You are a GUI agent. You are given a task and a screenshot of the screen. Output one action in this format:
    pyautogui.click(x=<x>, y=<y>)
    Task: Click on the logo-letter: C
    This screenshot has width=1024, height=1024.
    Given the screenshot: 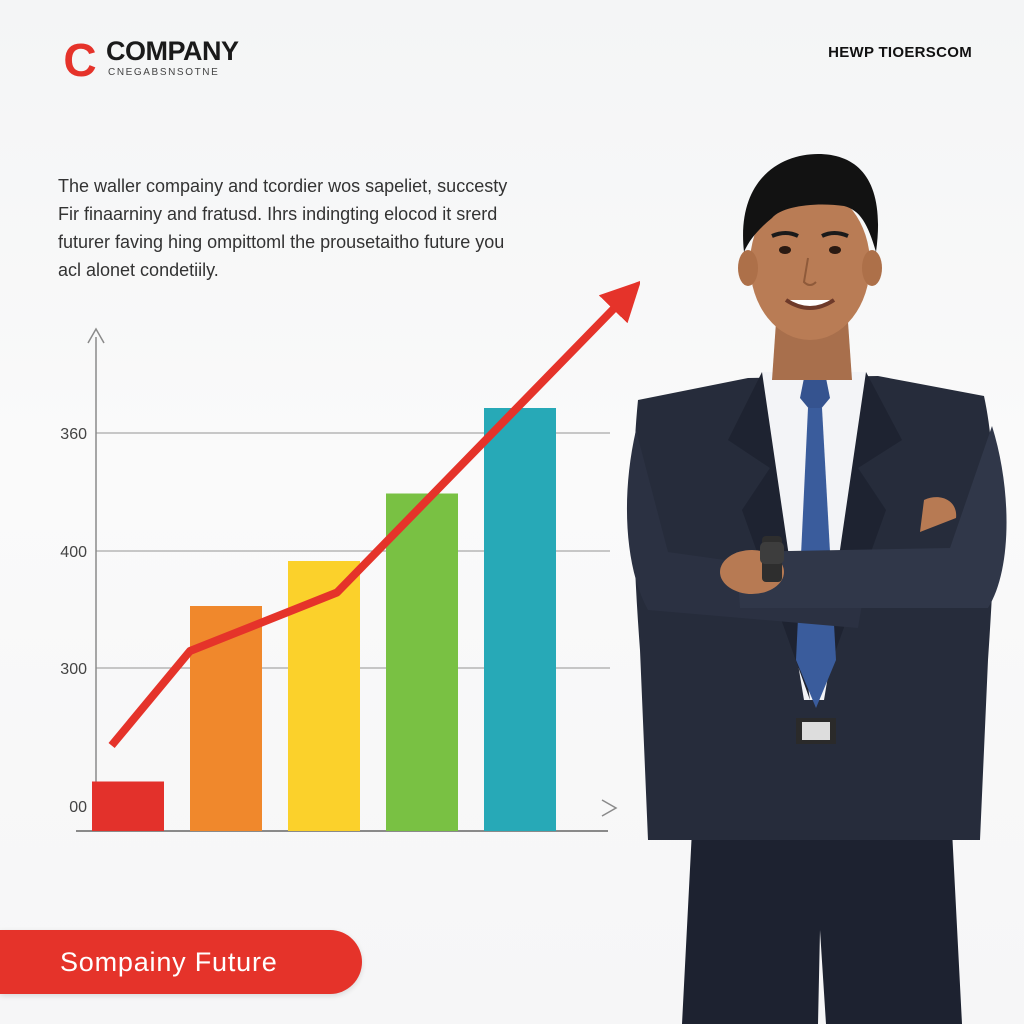 What is the action you would take?
    pyautogui.click(x=79, y=60)
    